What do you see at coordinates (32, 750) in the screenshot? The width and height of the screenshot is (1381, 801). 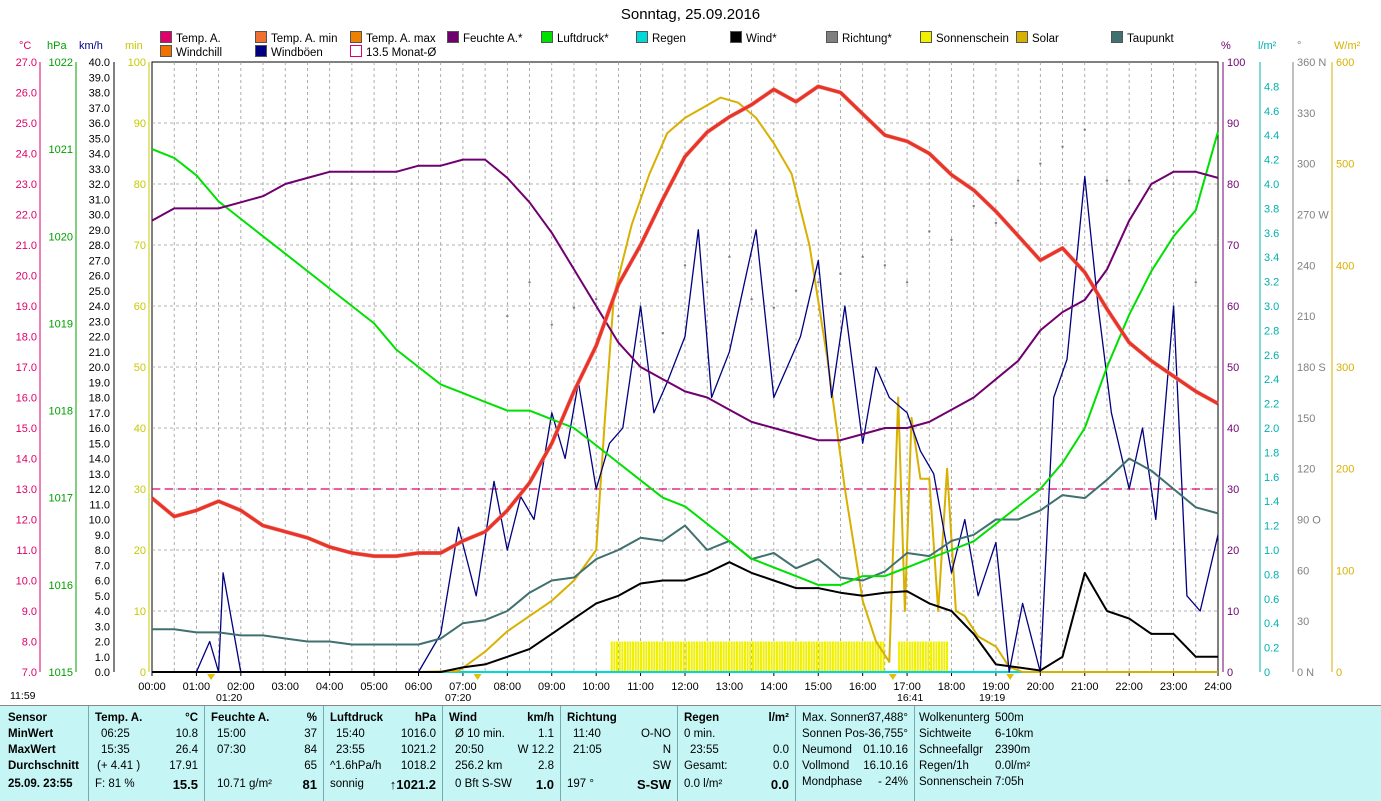 I see `row-max-label: MaxWert` at bounding box center [32, 750].